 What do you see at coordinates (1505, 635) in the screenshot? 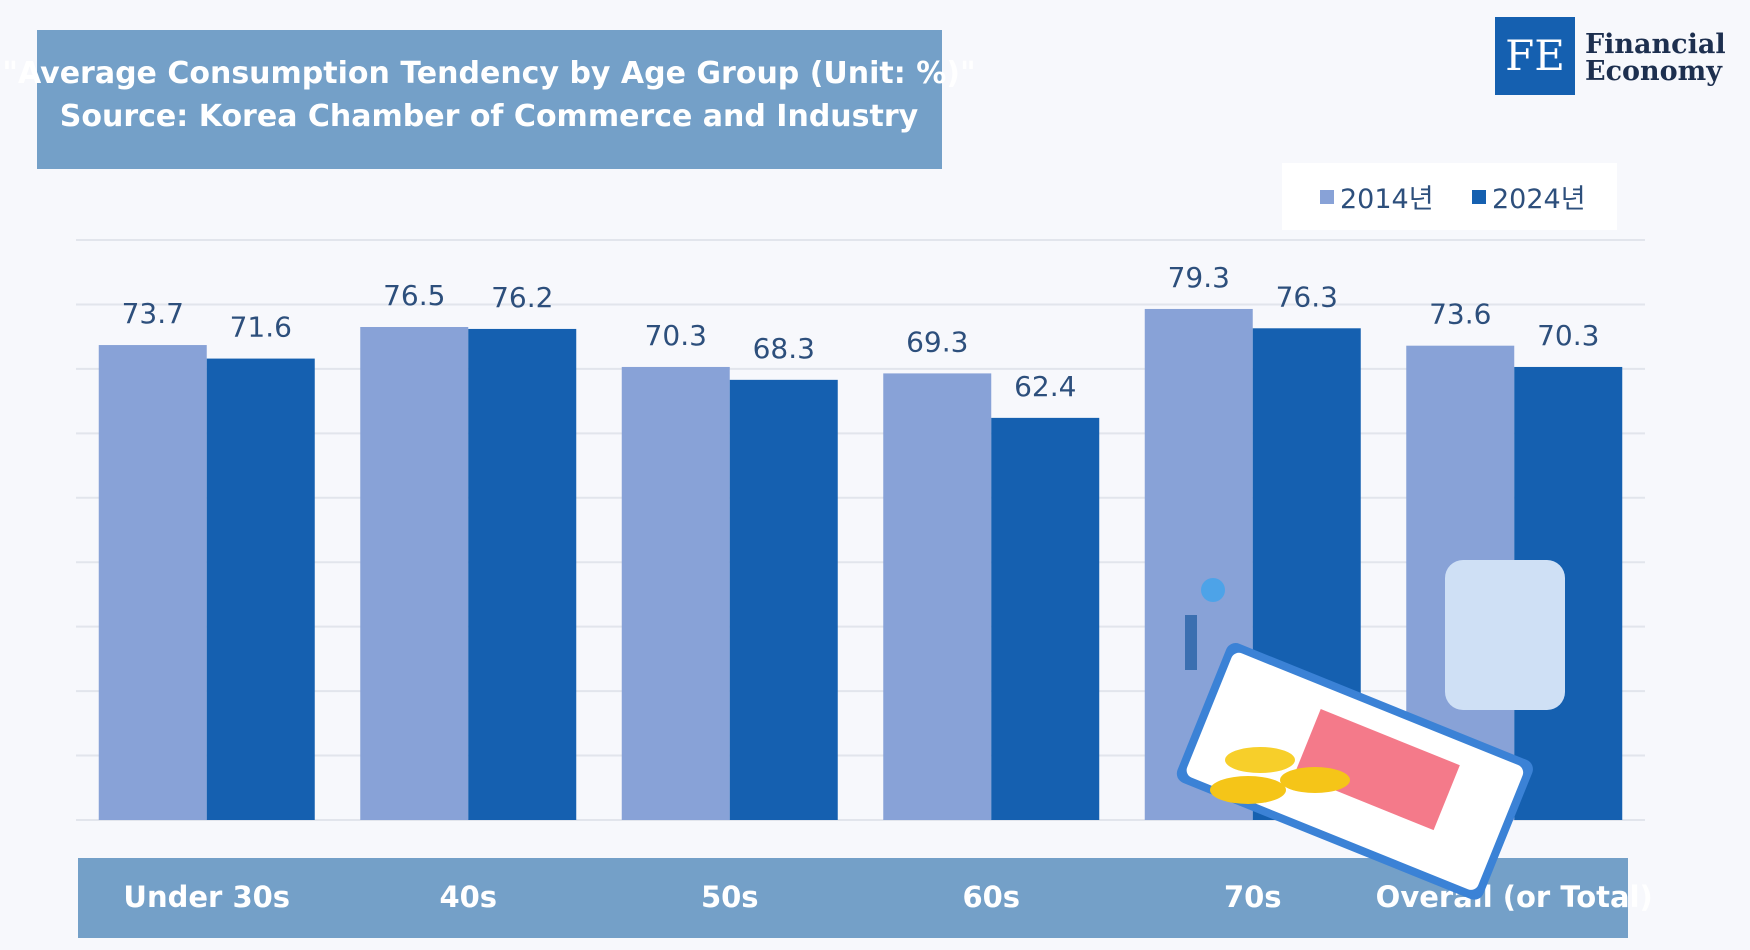
I see `wallet` at bounding box center [1505, 635].